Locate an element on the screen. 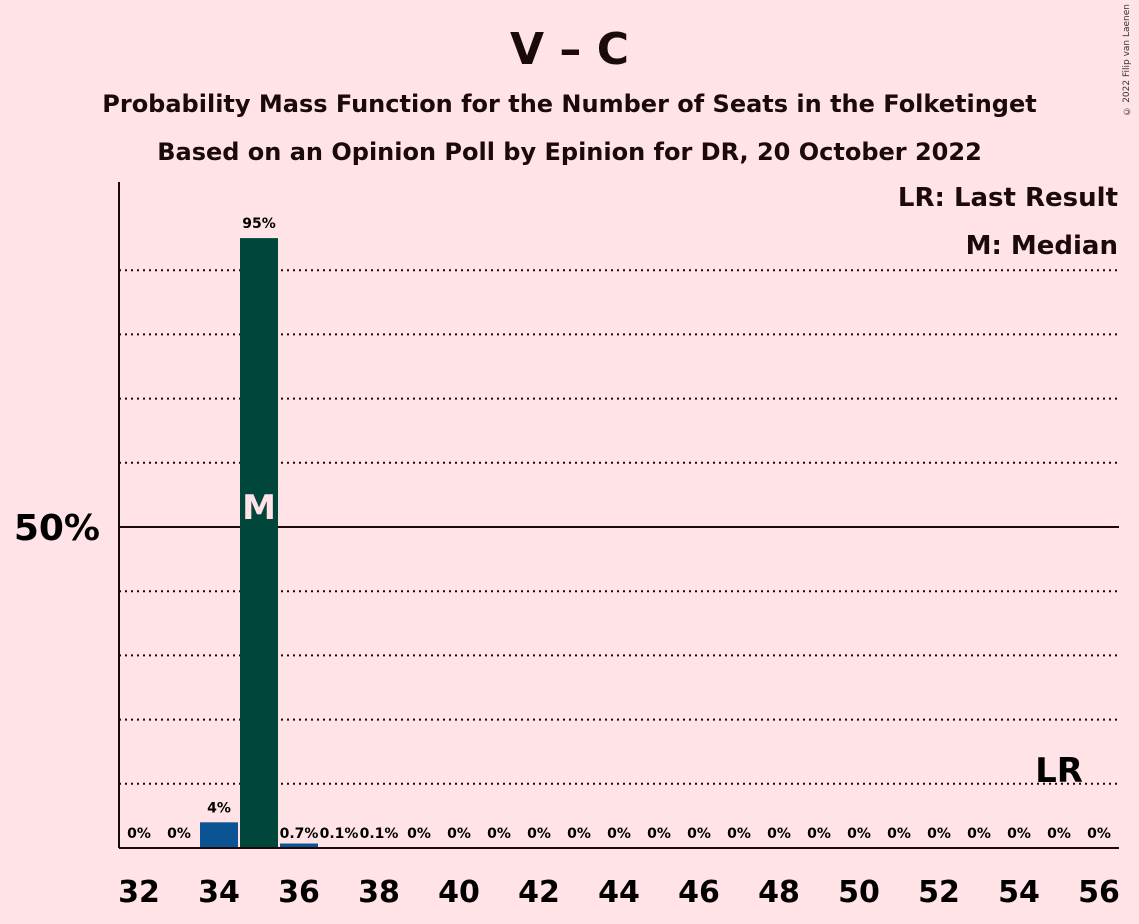 The width and height of the screenshot is (1139, 924). chart-title: V – C is located at coordinates (569, 49).